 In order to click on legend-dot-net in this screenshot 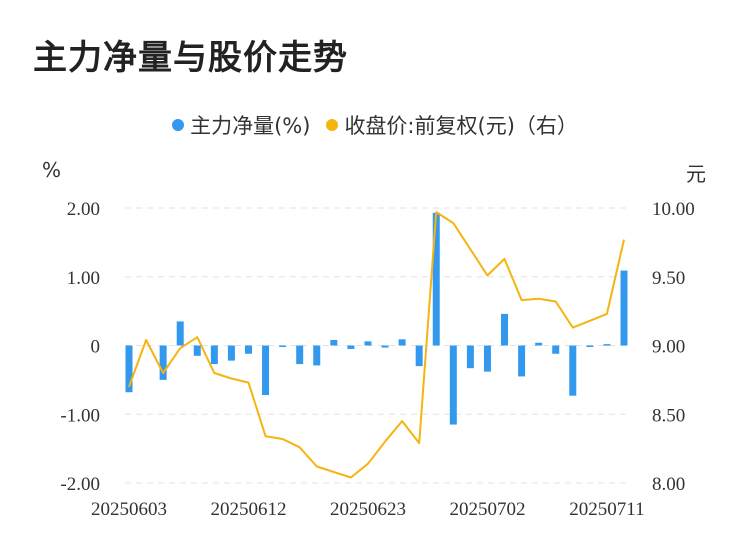, I will do `click(178, 125)`.